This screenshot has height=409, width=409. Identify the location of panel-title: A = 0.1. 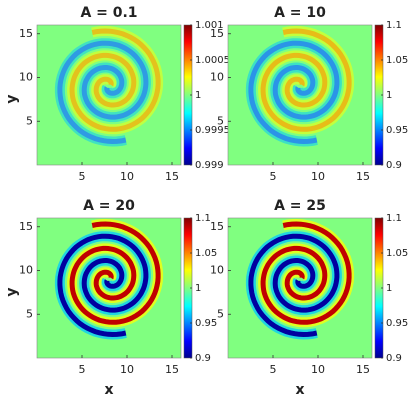
(108, 13).